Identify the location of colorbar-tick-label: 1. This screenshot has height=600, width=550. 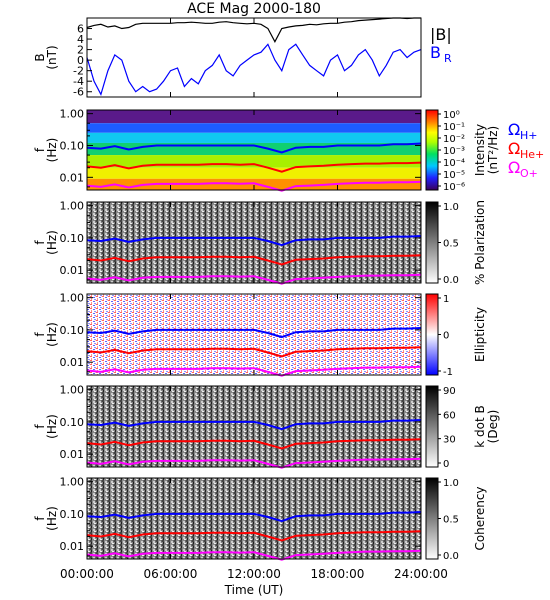
(446, 299).